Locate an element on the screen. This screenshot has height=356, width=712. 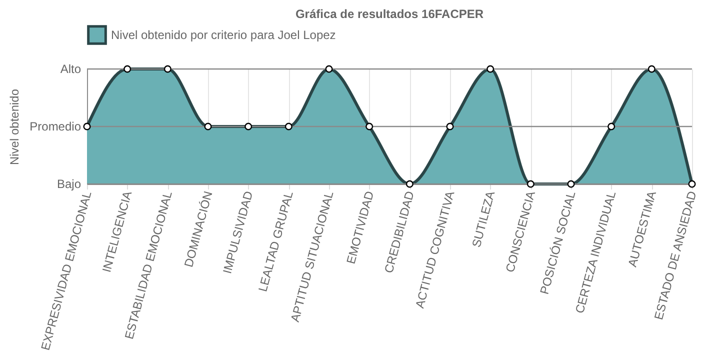
x-tick-label: LEALTAD GRUPAL is located at coordinates (276, 241).